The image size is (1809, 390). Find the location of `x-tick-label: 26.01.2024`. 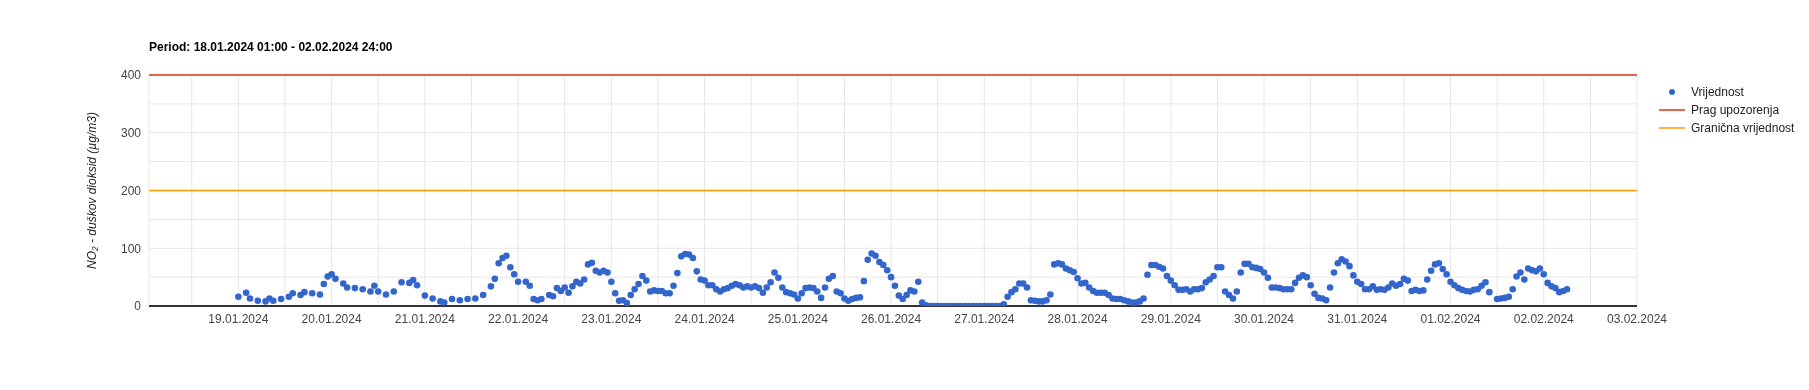

x-tick-label: 26.01.2024 is located at coordinates (891, 318).